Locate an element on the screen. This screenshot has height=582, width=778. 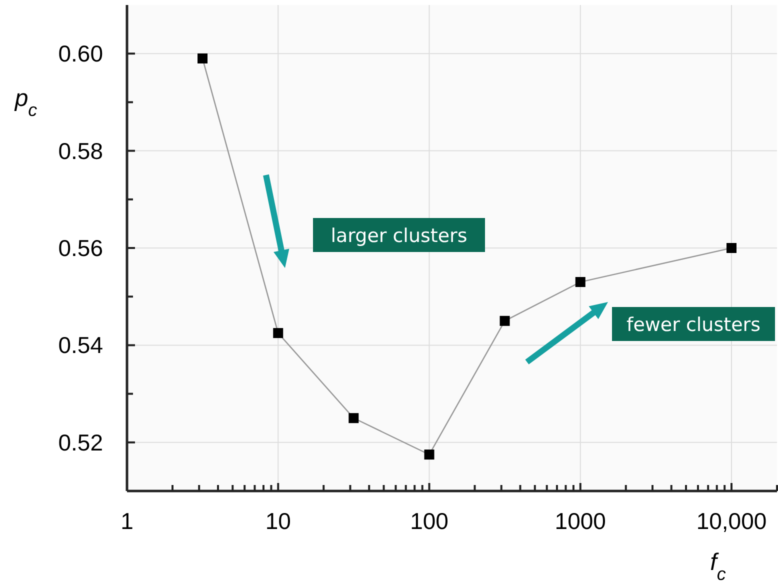
y-tick-label: 0.54 is located at coordinates (81, 345).